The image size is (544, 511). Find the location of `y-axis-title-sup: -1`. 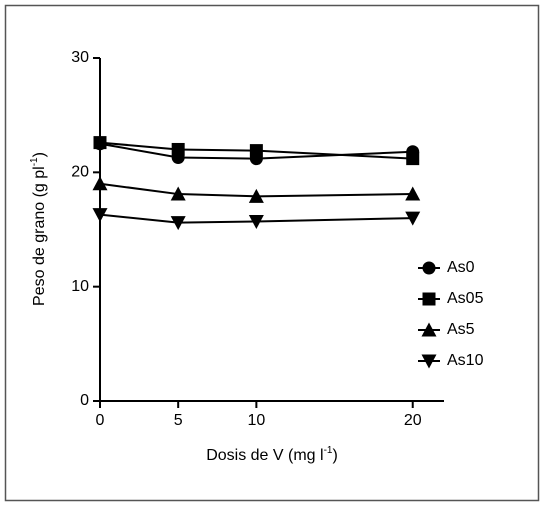

y-axis-title-sup: -1 is located at coordinates (34, 161).